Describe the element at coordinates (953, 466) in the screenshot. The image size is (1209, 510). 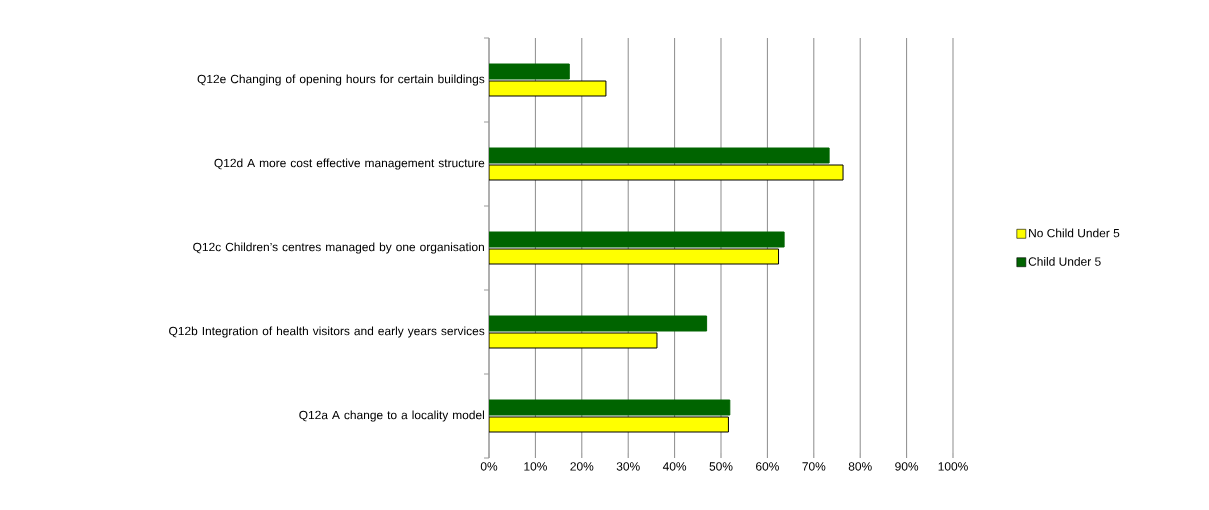
I see `x-tick-label: 100%` at that location.